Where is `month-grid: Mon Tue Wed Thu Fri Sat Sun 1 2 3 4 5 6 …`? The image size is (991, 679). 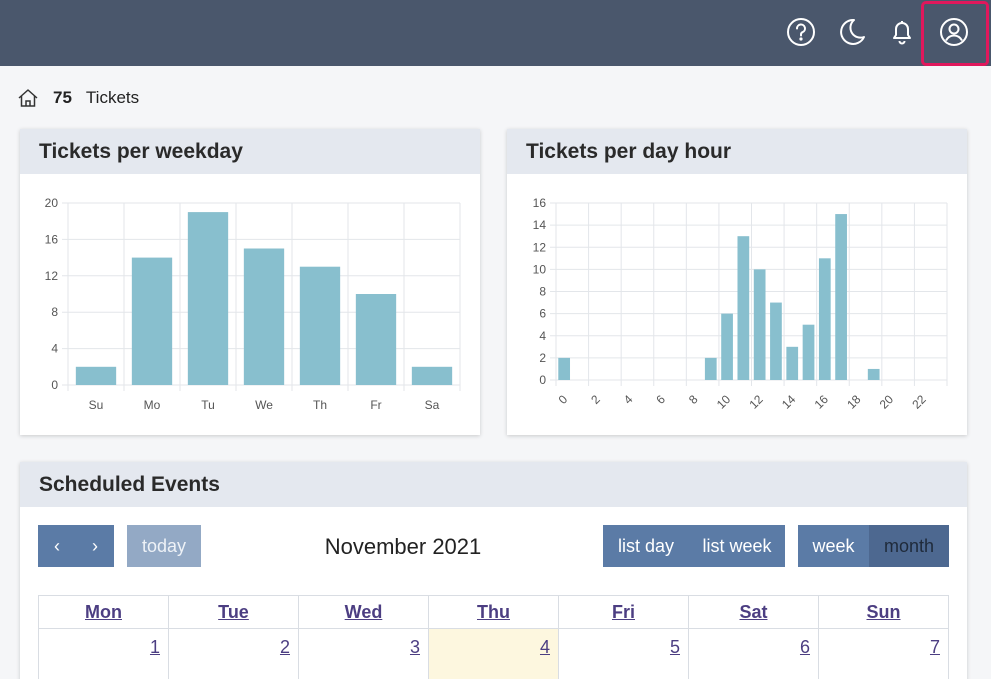
month-grid: Mon Tue Wed Thu Fri Sat Sun 1 2 3 4 5 6 … is located at coordinates (493, 637).